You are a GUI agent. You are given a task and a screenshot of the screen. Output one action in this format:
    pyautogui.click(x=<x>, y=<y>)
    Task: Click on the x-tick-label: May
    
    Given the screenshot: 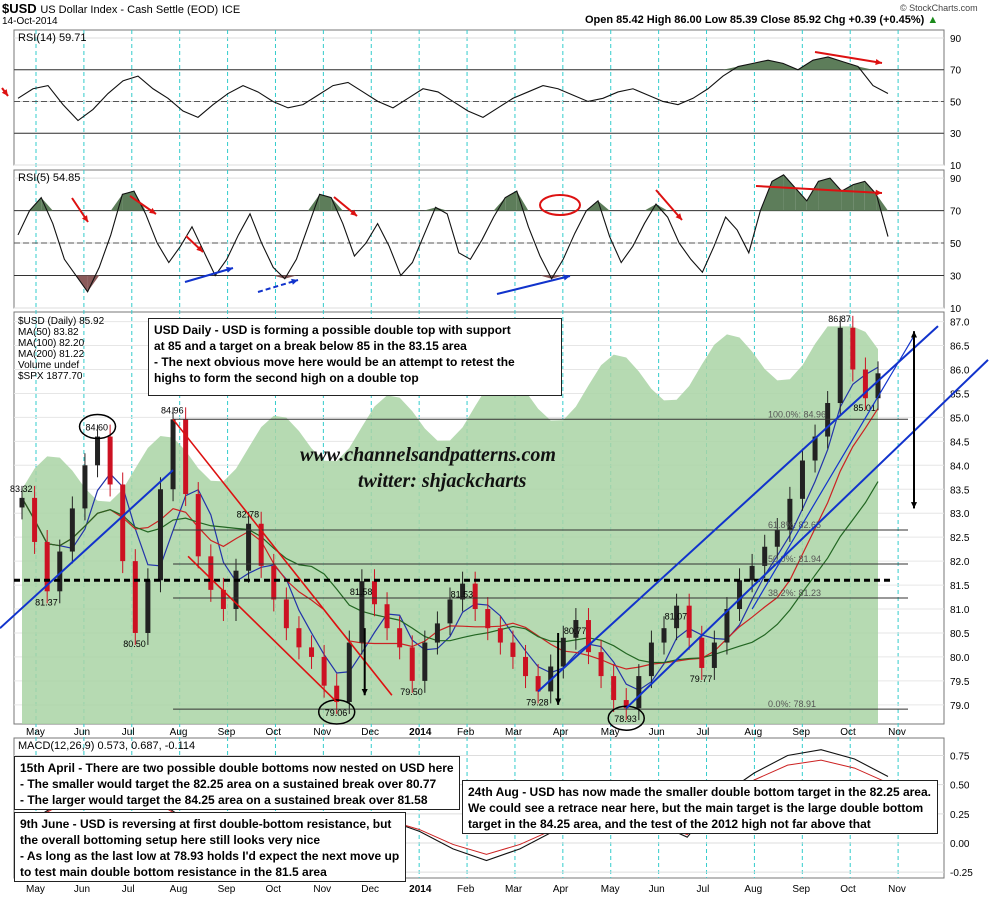 What is the action you would take?
    pyautogui.click(x=610, y=732)
    